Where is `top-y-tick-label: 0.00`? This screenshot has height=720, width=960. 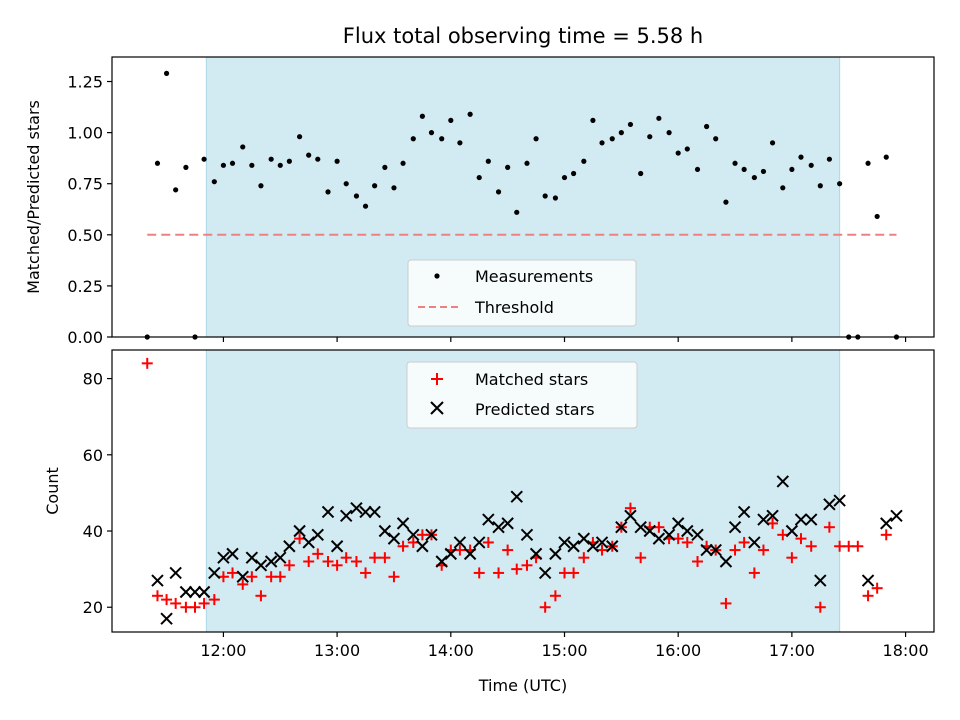 top-y-tick-label: 0.00 is located at coordinates (85, 337).